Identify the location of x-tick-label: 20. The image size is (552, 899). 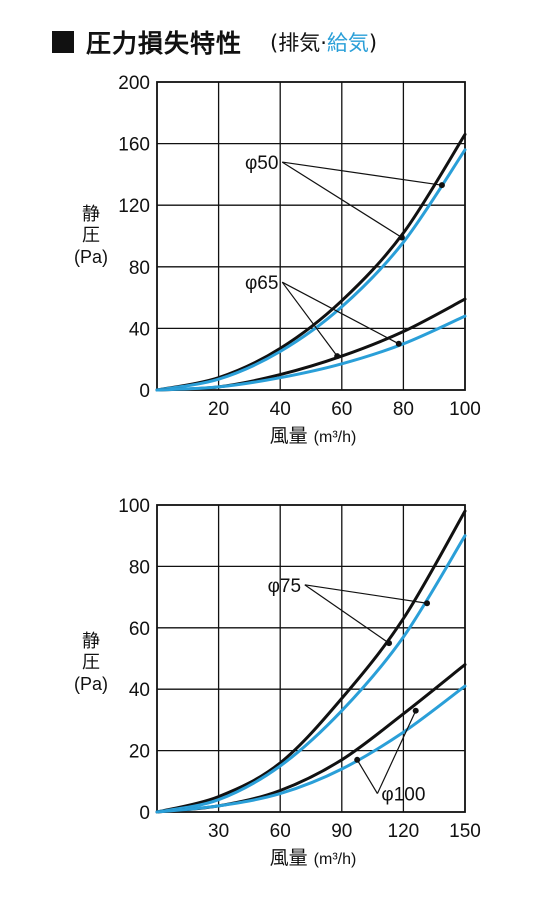
(218, 409).